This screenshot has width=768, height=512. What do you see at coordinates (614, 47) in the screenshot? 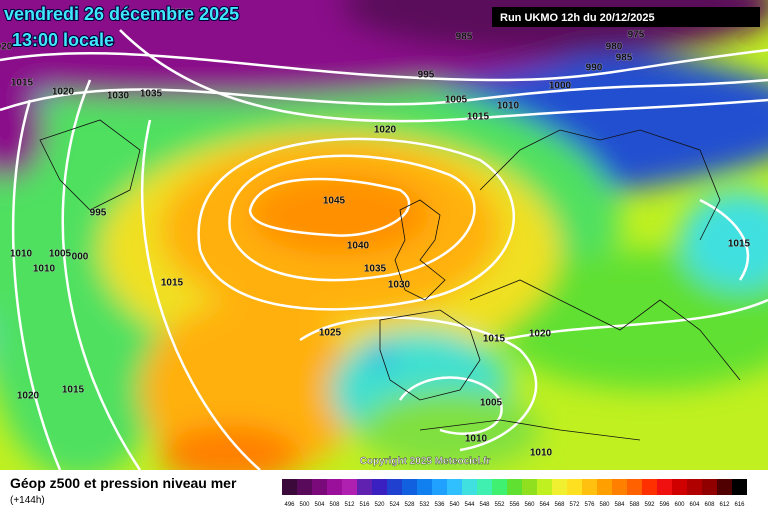
I see `isobar-label: 980` at bounding box center [614, 47].